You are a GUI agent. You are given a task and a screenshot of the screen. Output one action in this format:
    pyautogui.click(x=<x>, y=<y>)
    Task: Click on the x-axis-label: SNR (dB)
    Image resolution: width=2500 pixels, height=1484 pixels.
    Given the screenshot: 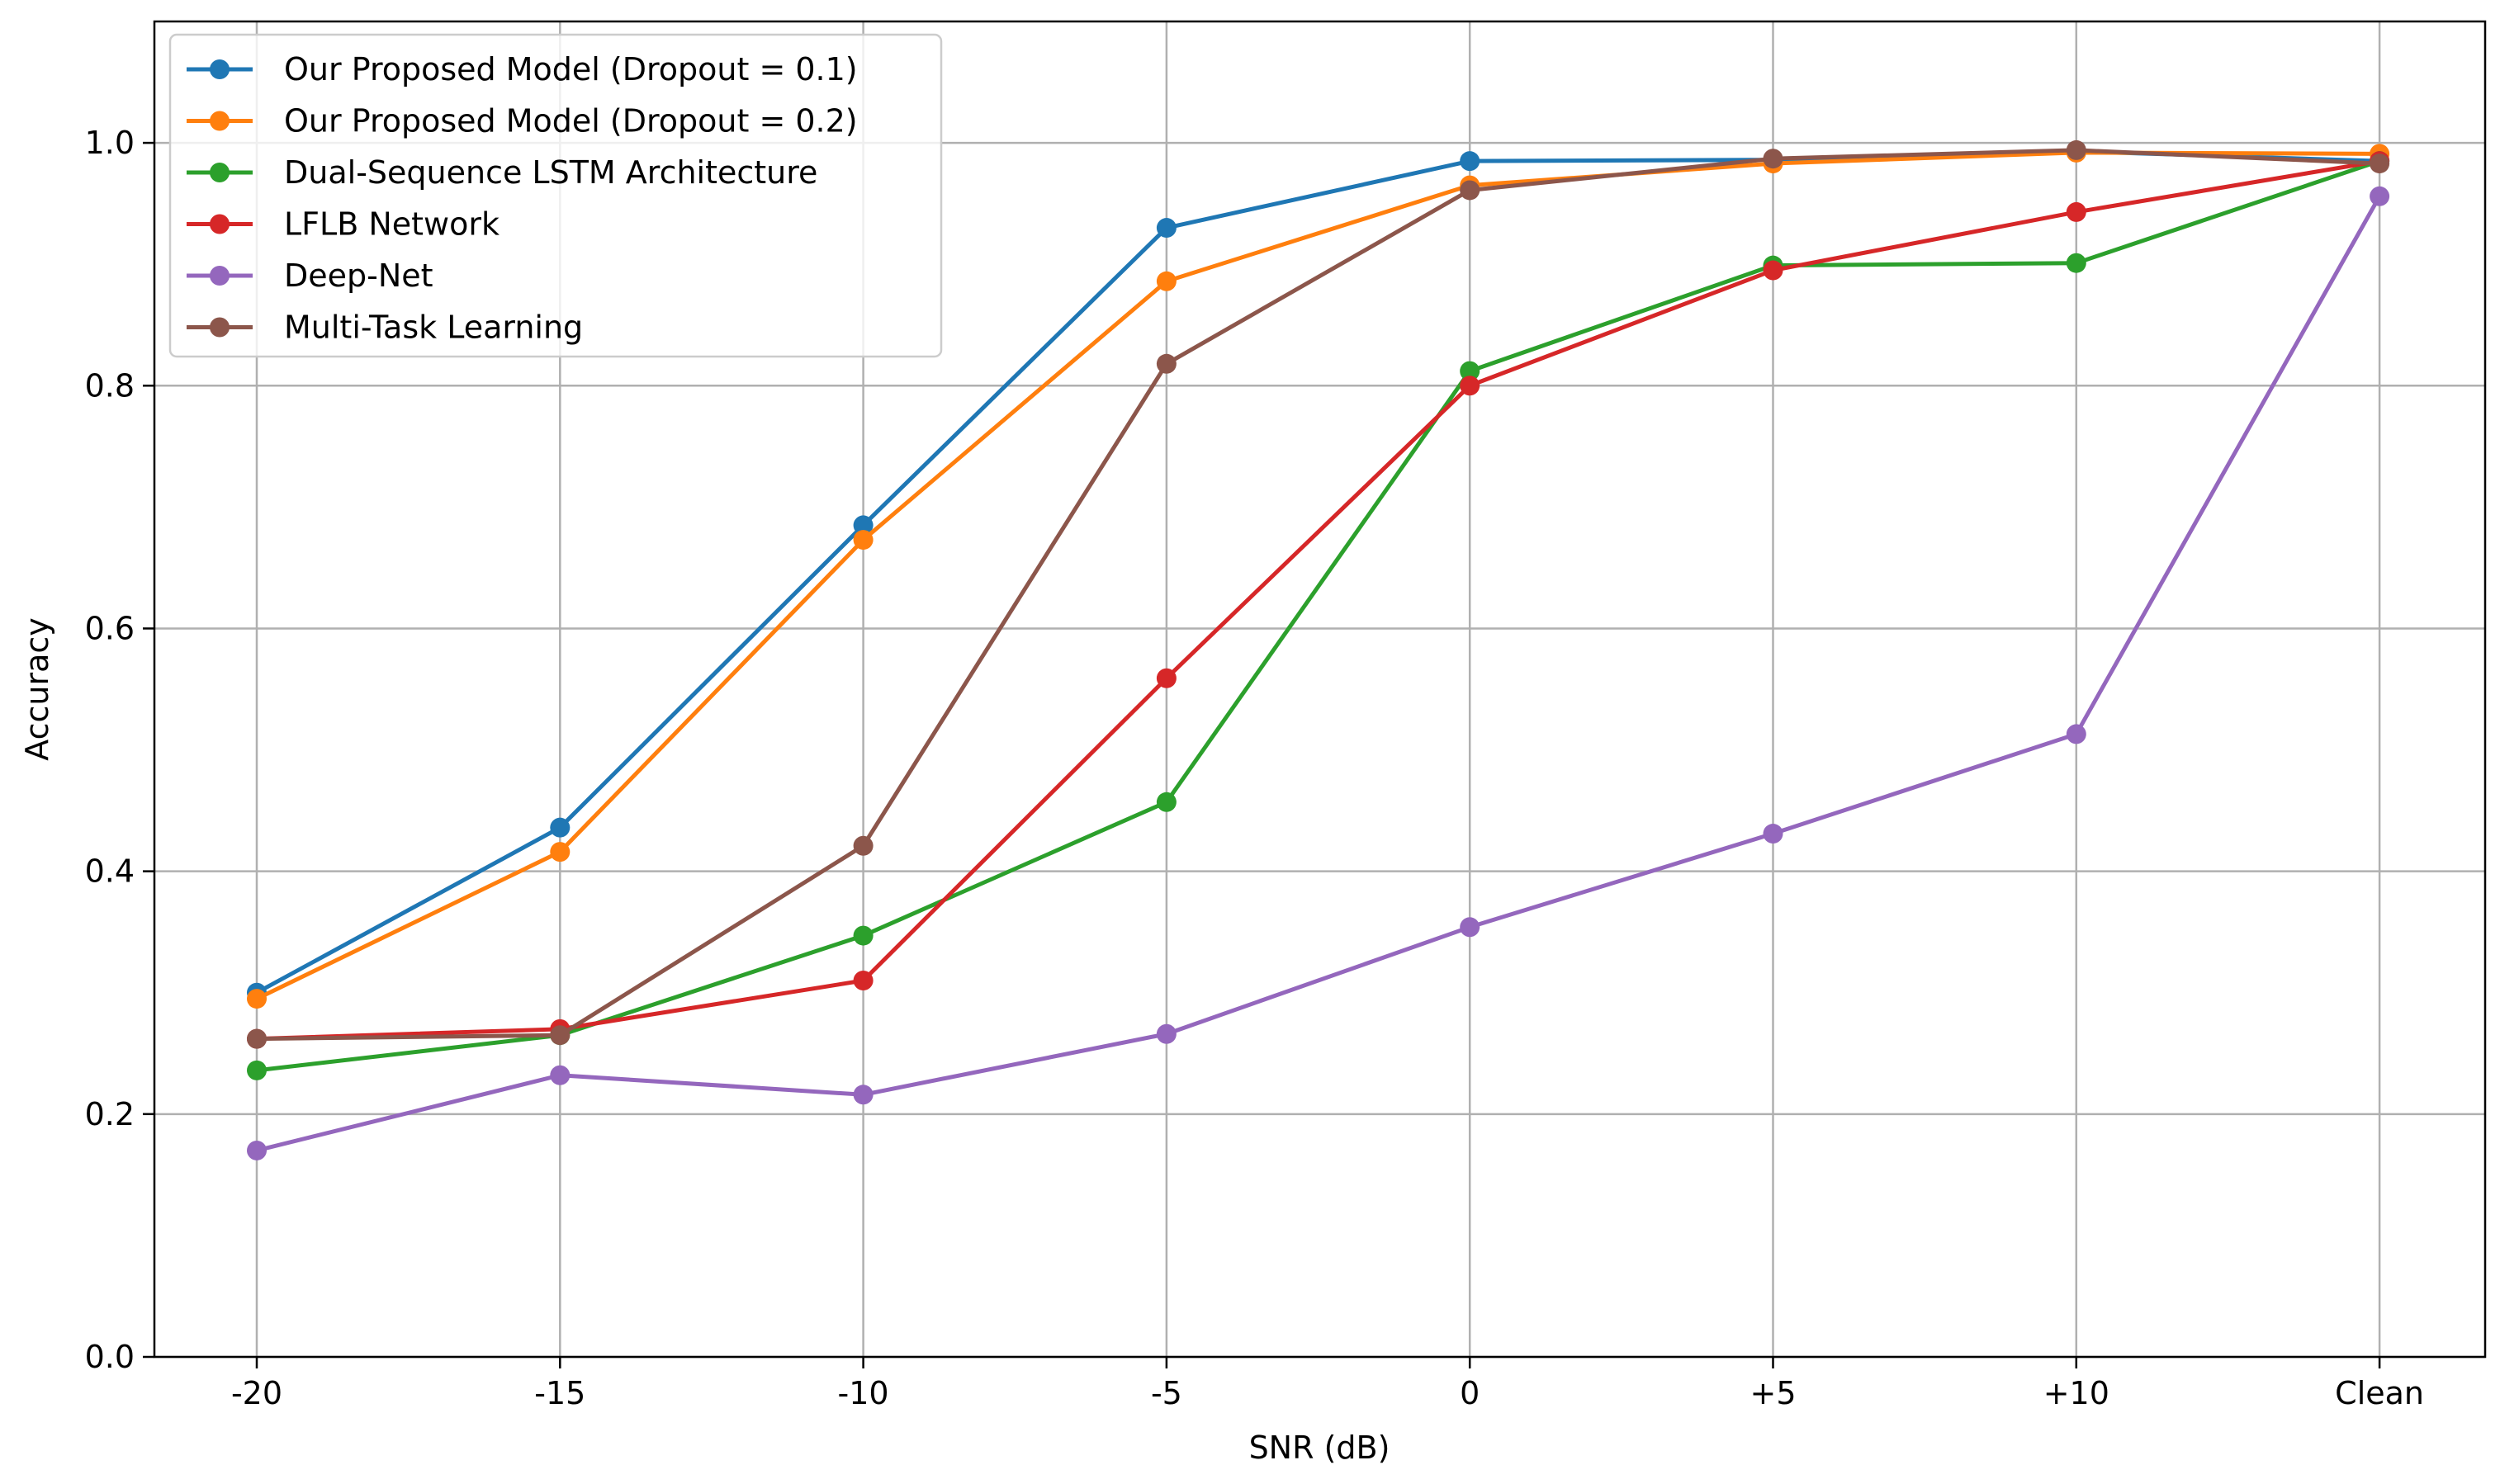 What is the action you would take?
    pyautogui.click(x=1319, y=1448)
    